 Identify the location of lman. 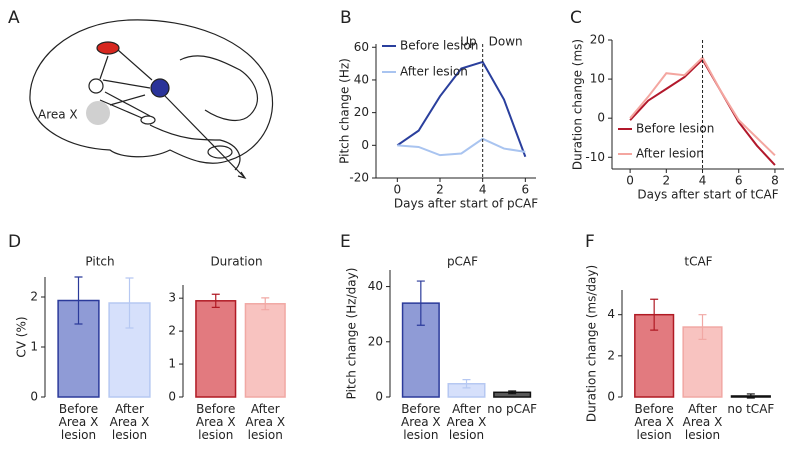
(96, 86).